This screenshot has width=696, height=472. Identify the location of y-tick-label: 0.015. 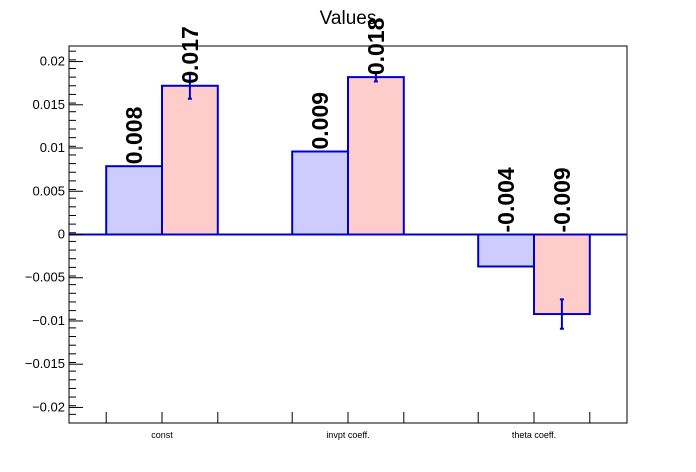
(48, 104).